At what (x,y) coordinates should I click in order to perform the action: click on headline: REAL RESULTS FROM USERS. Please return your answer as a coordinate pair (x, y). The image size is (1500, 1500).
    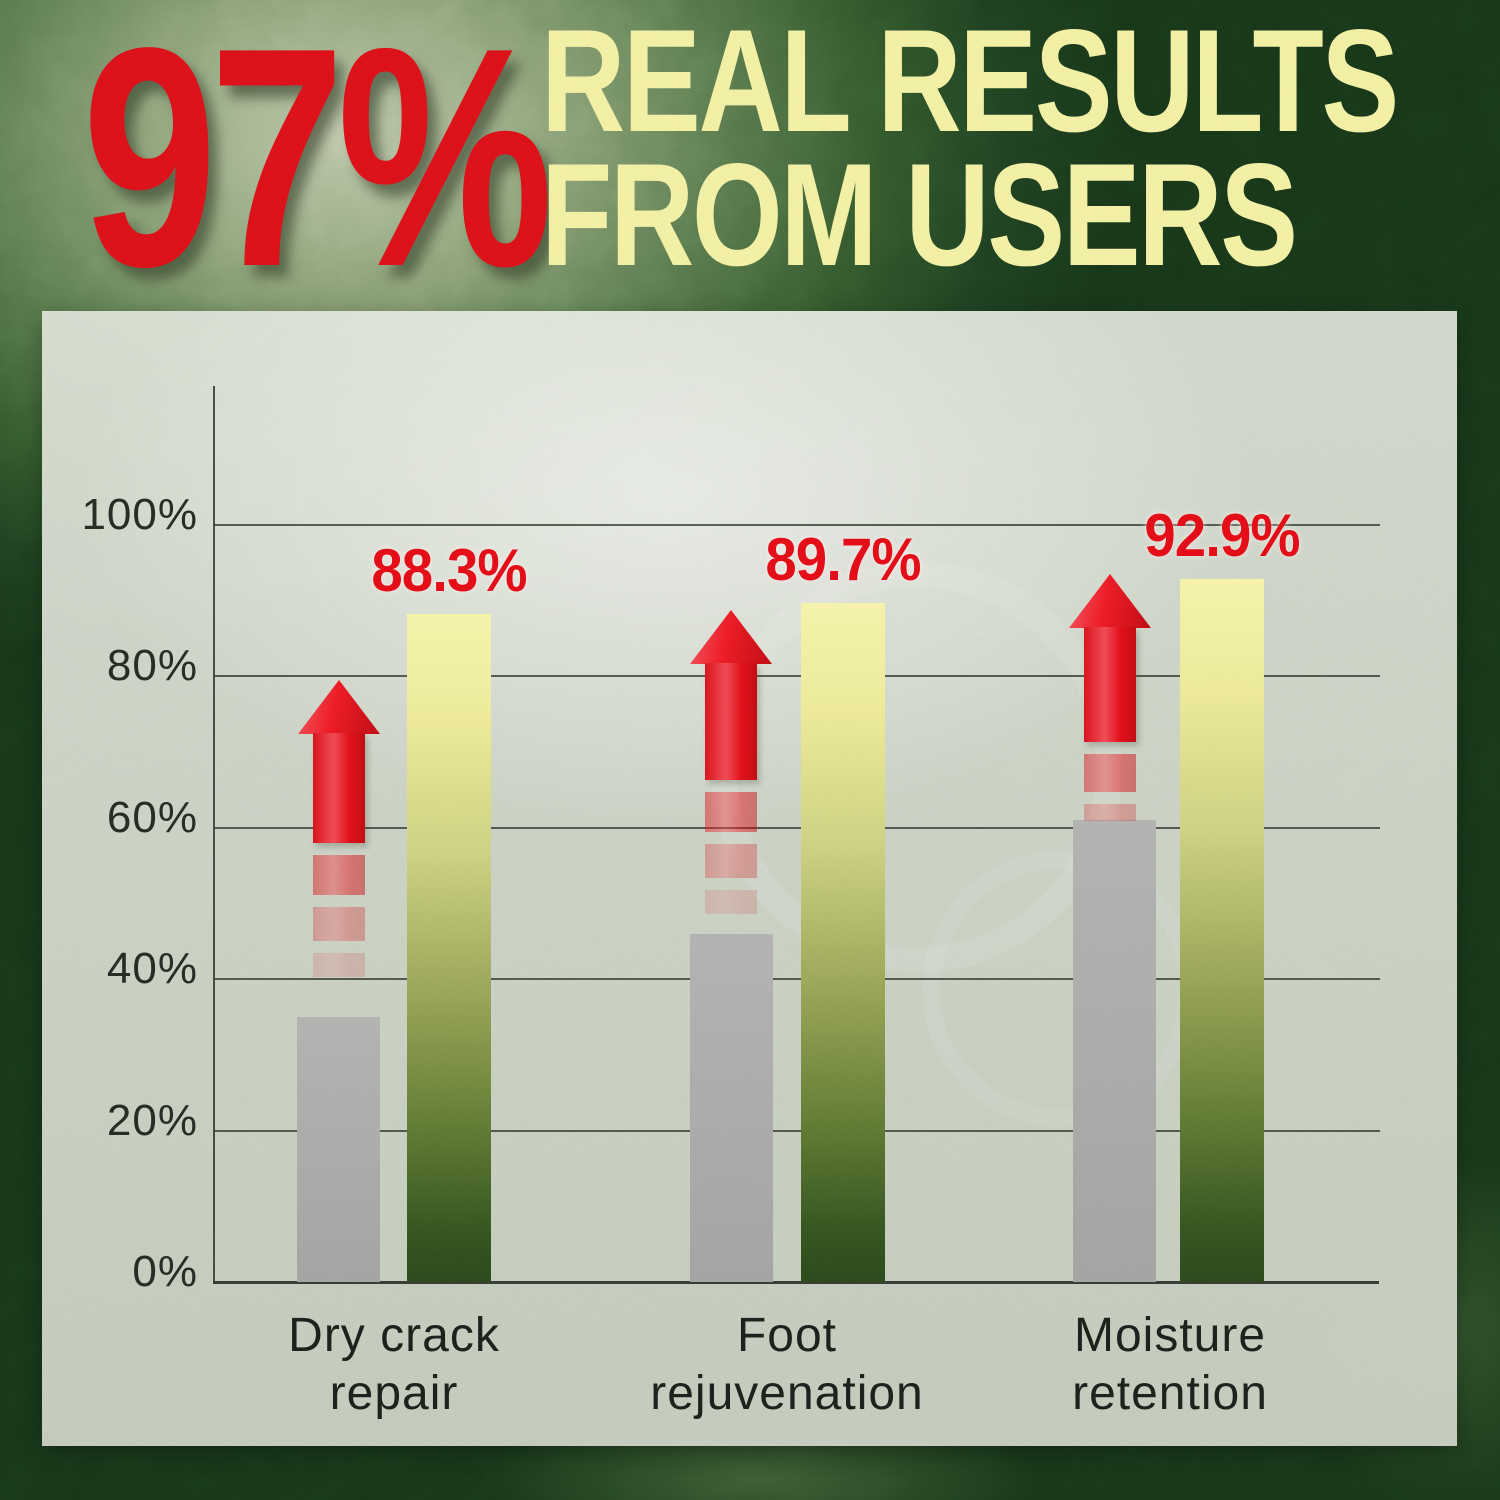
    Looking at the image, I should click on (970, 148).